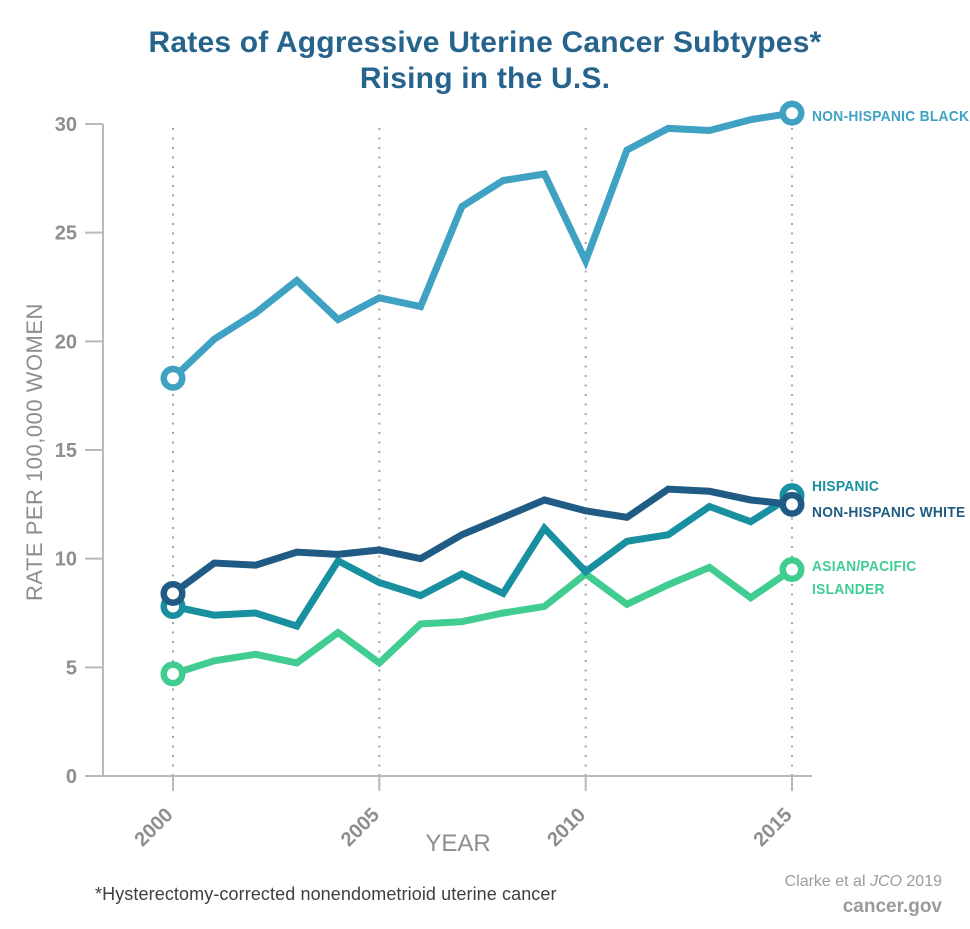 This screenshot has height=929, width=970. What do you see at coordinates (173, 593) in the screenshot?
I see `marker-2000-non-hispanic-white` at bounding box center [173, 593].